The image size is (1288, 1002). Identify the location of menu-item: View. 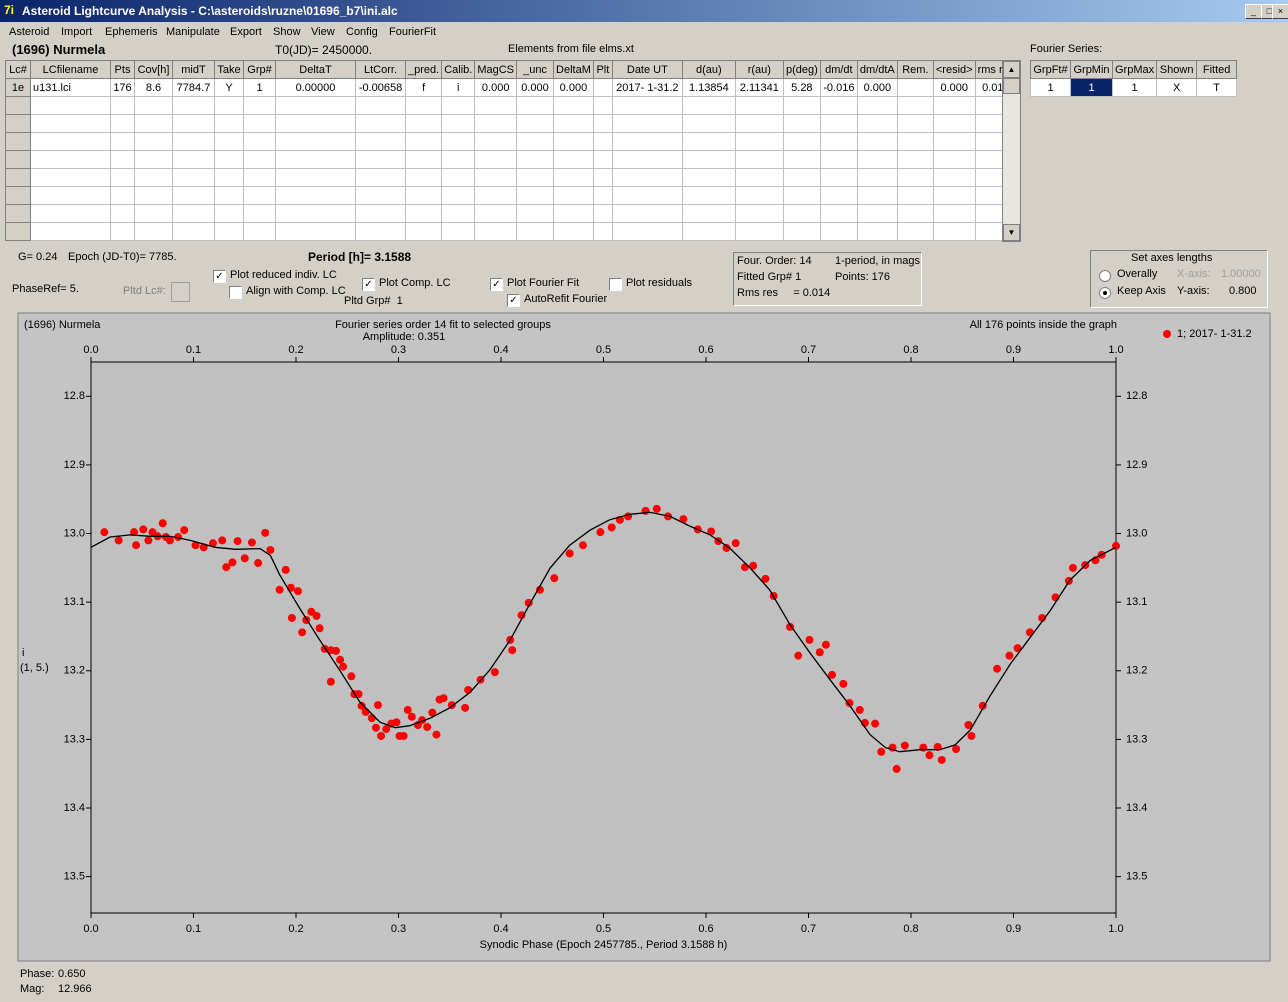
(323, 32).